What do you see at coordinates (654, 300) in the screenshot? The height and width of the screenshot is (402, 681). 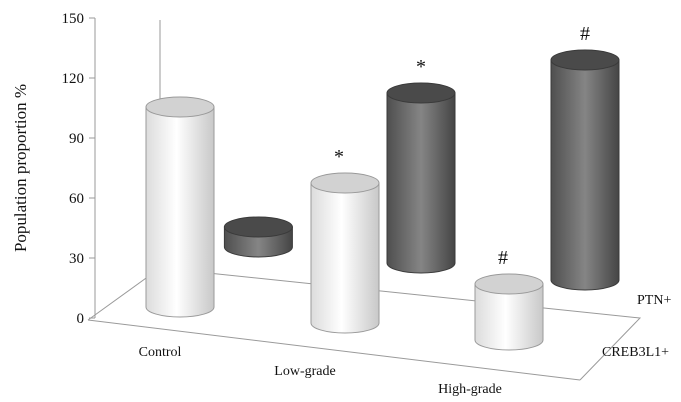 I see `series-label: PTN+` at bounding box center [654, 300].